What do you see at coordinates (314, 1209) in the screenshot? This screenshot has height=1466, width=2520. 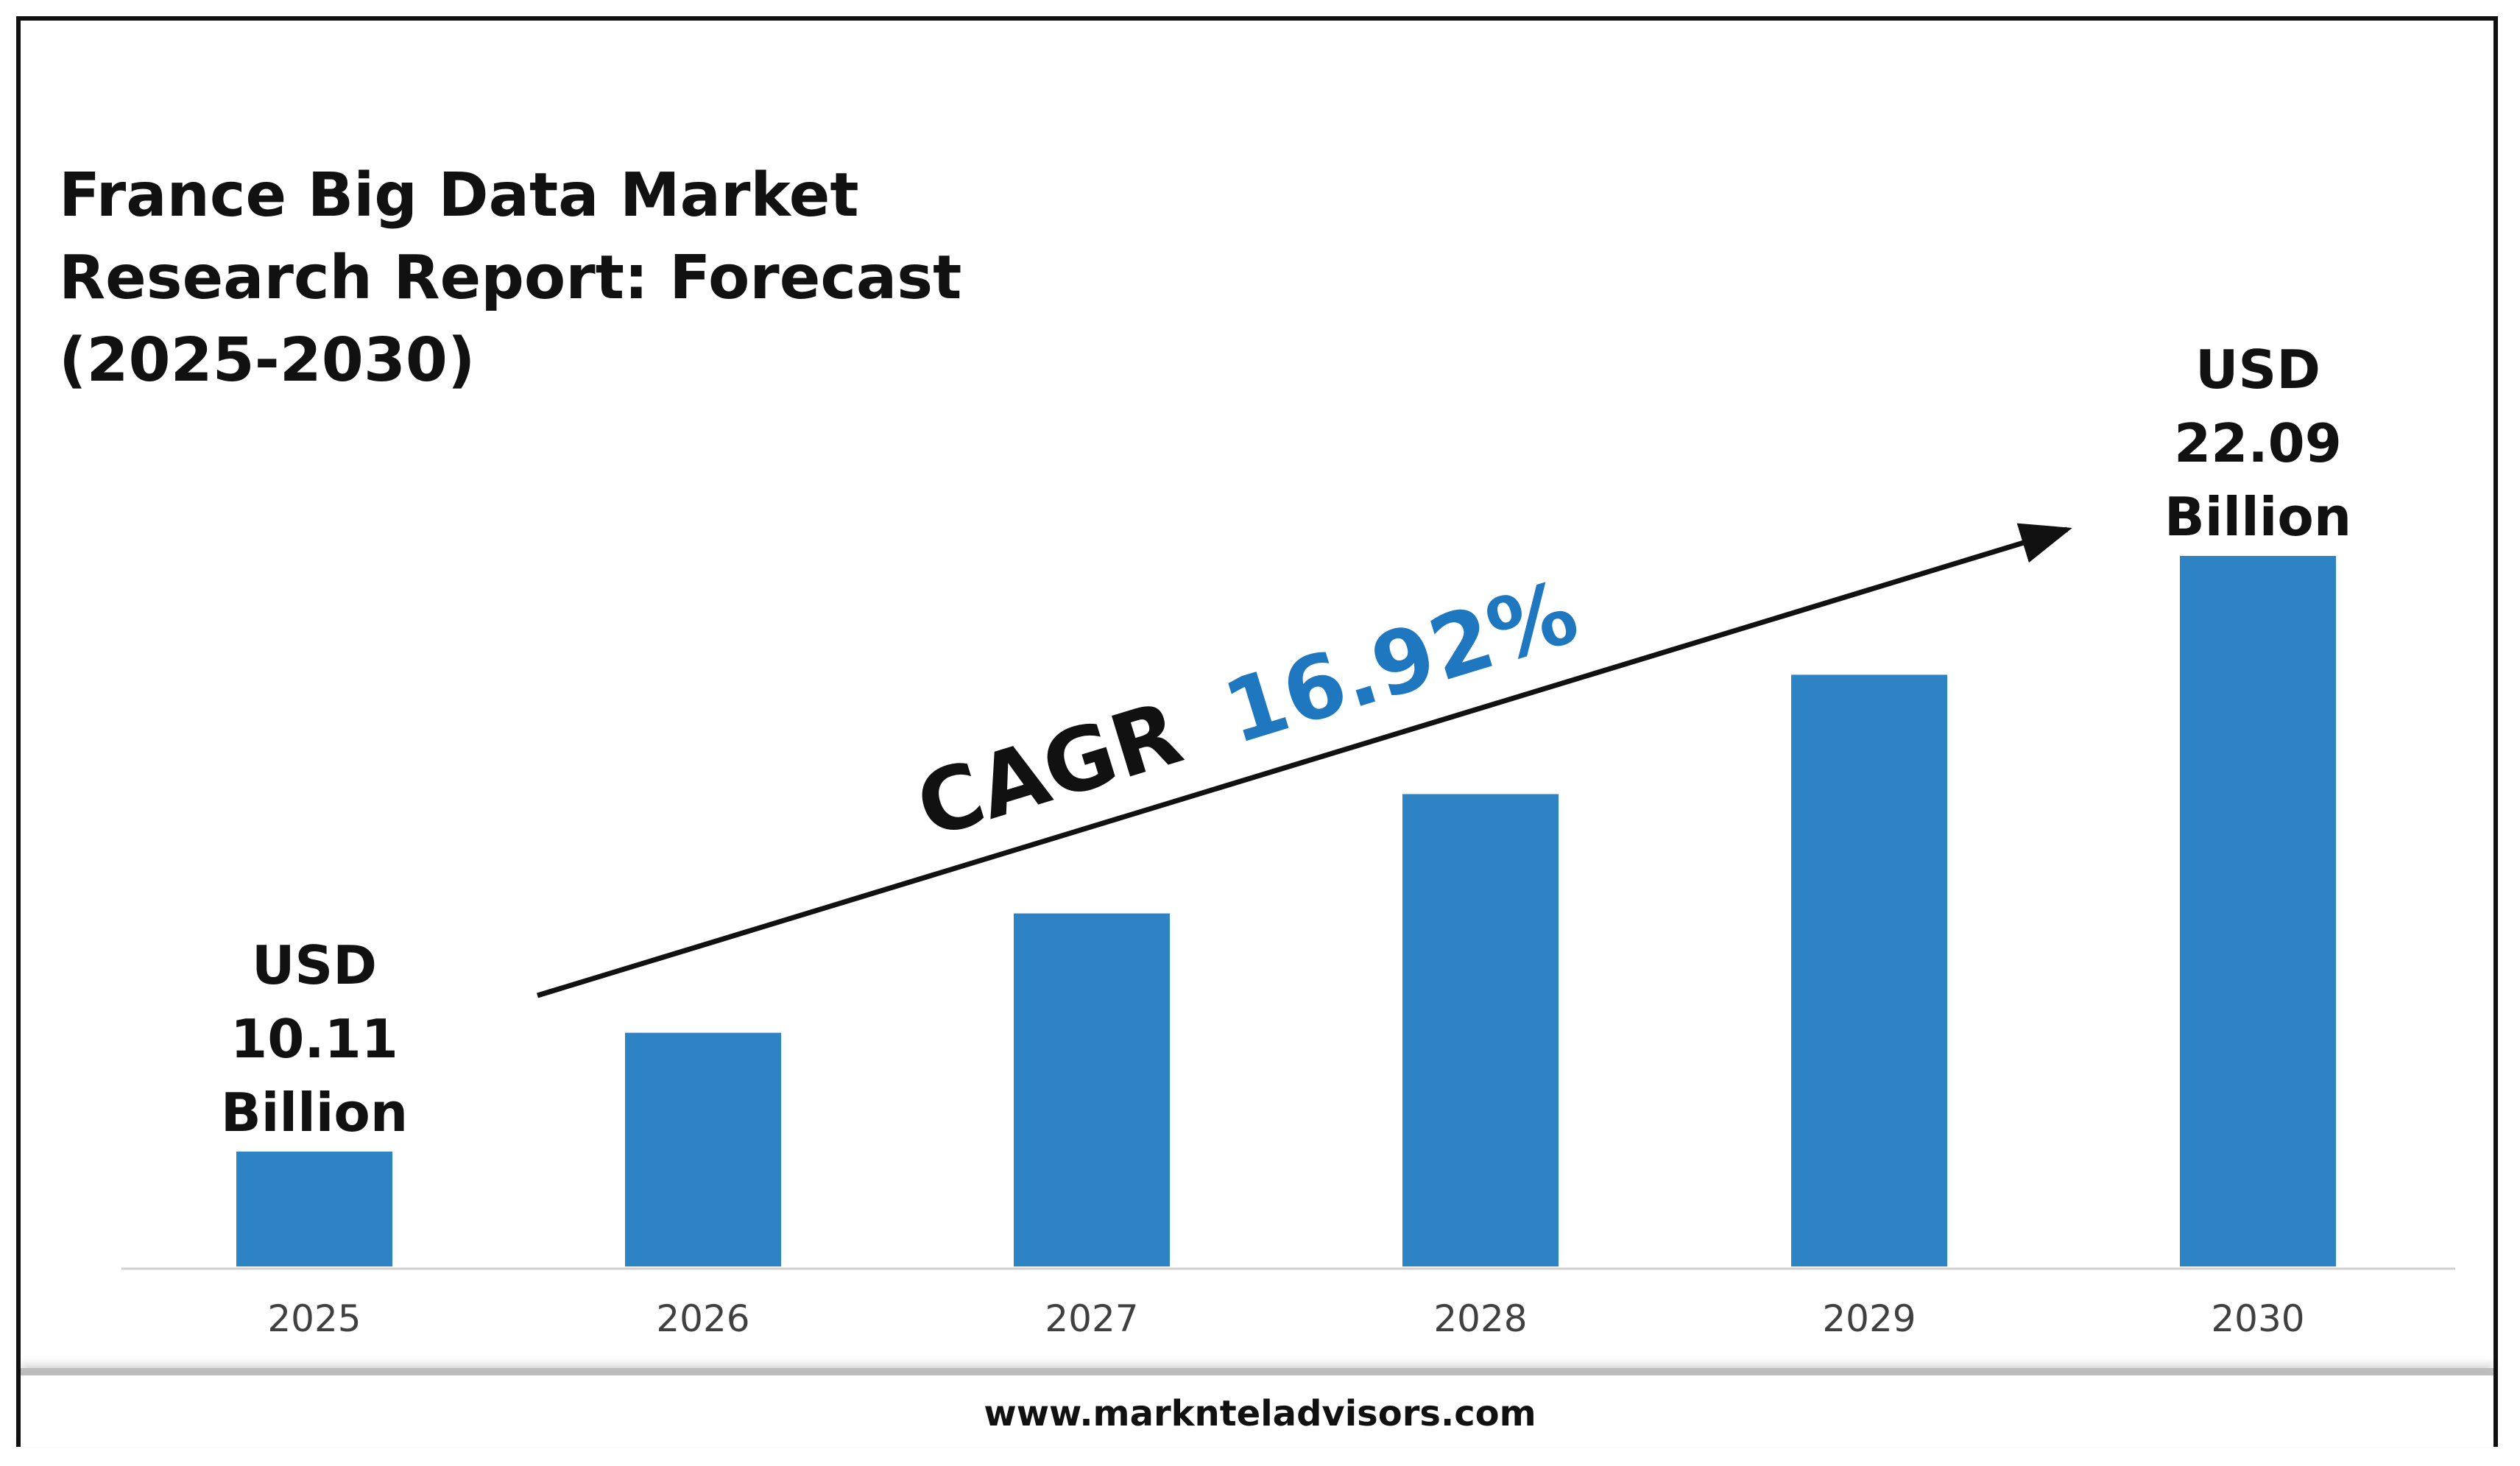 I see `bar-2025` at bounding box center [314, 1209].